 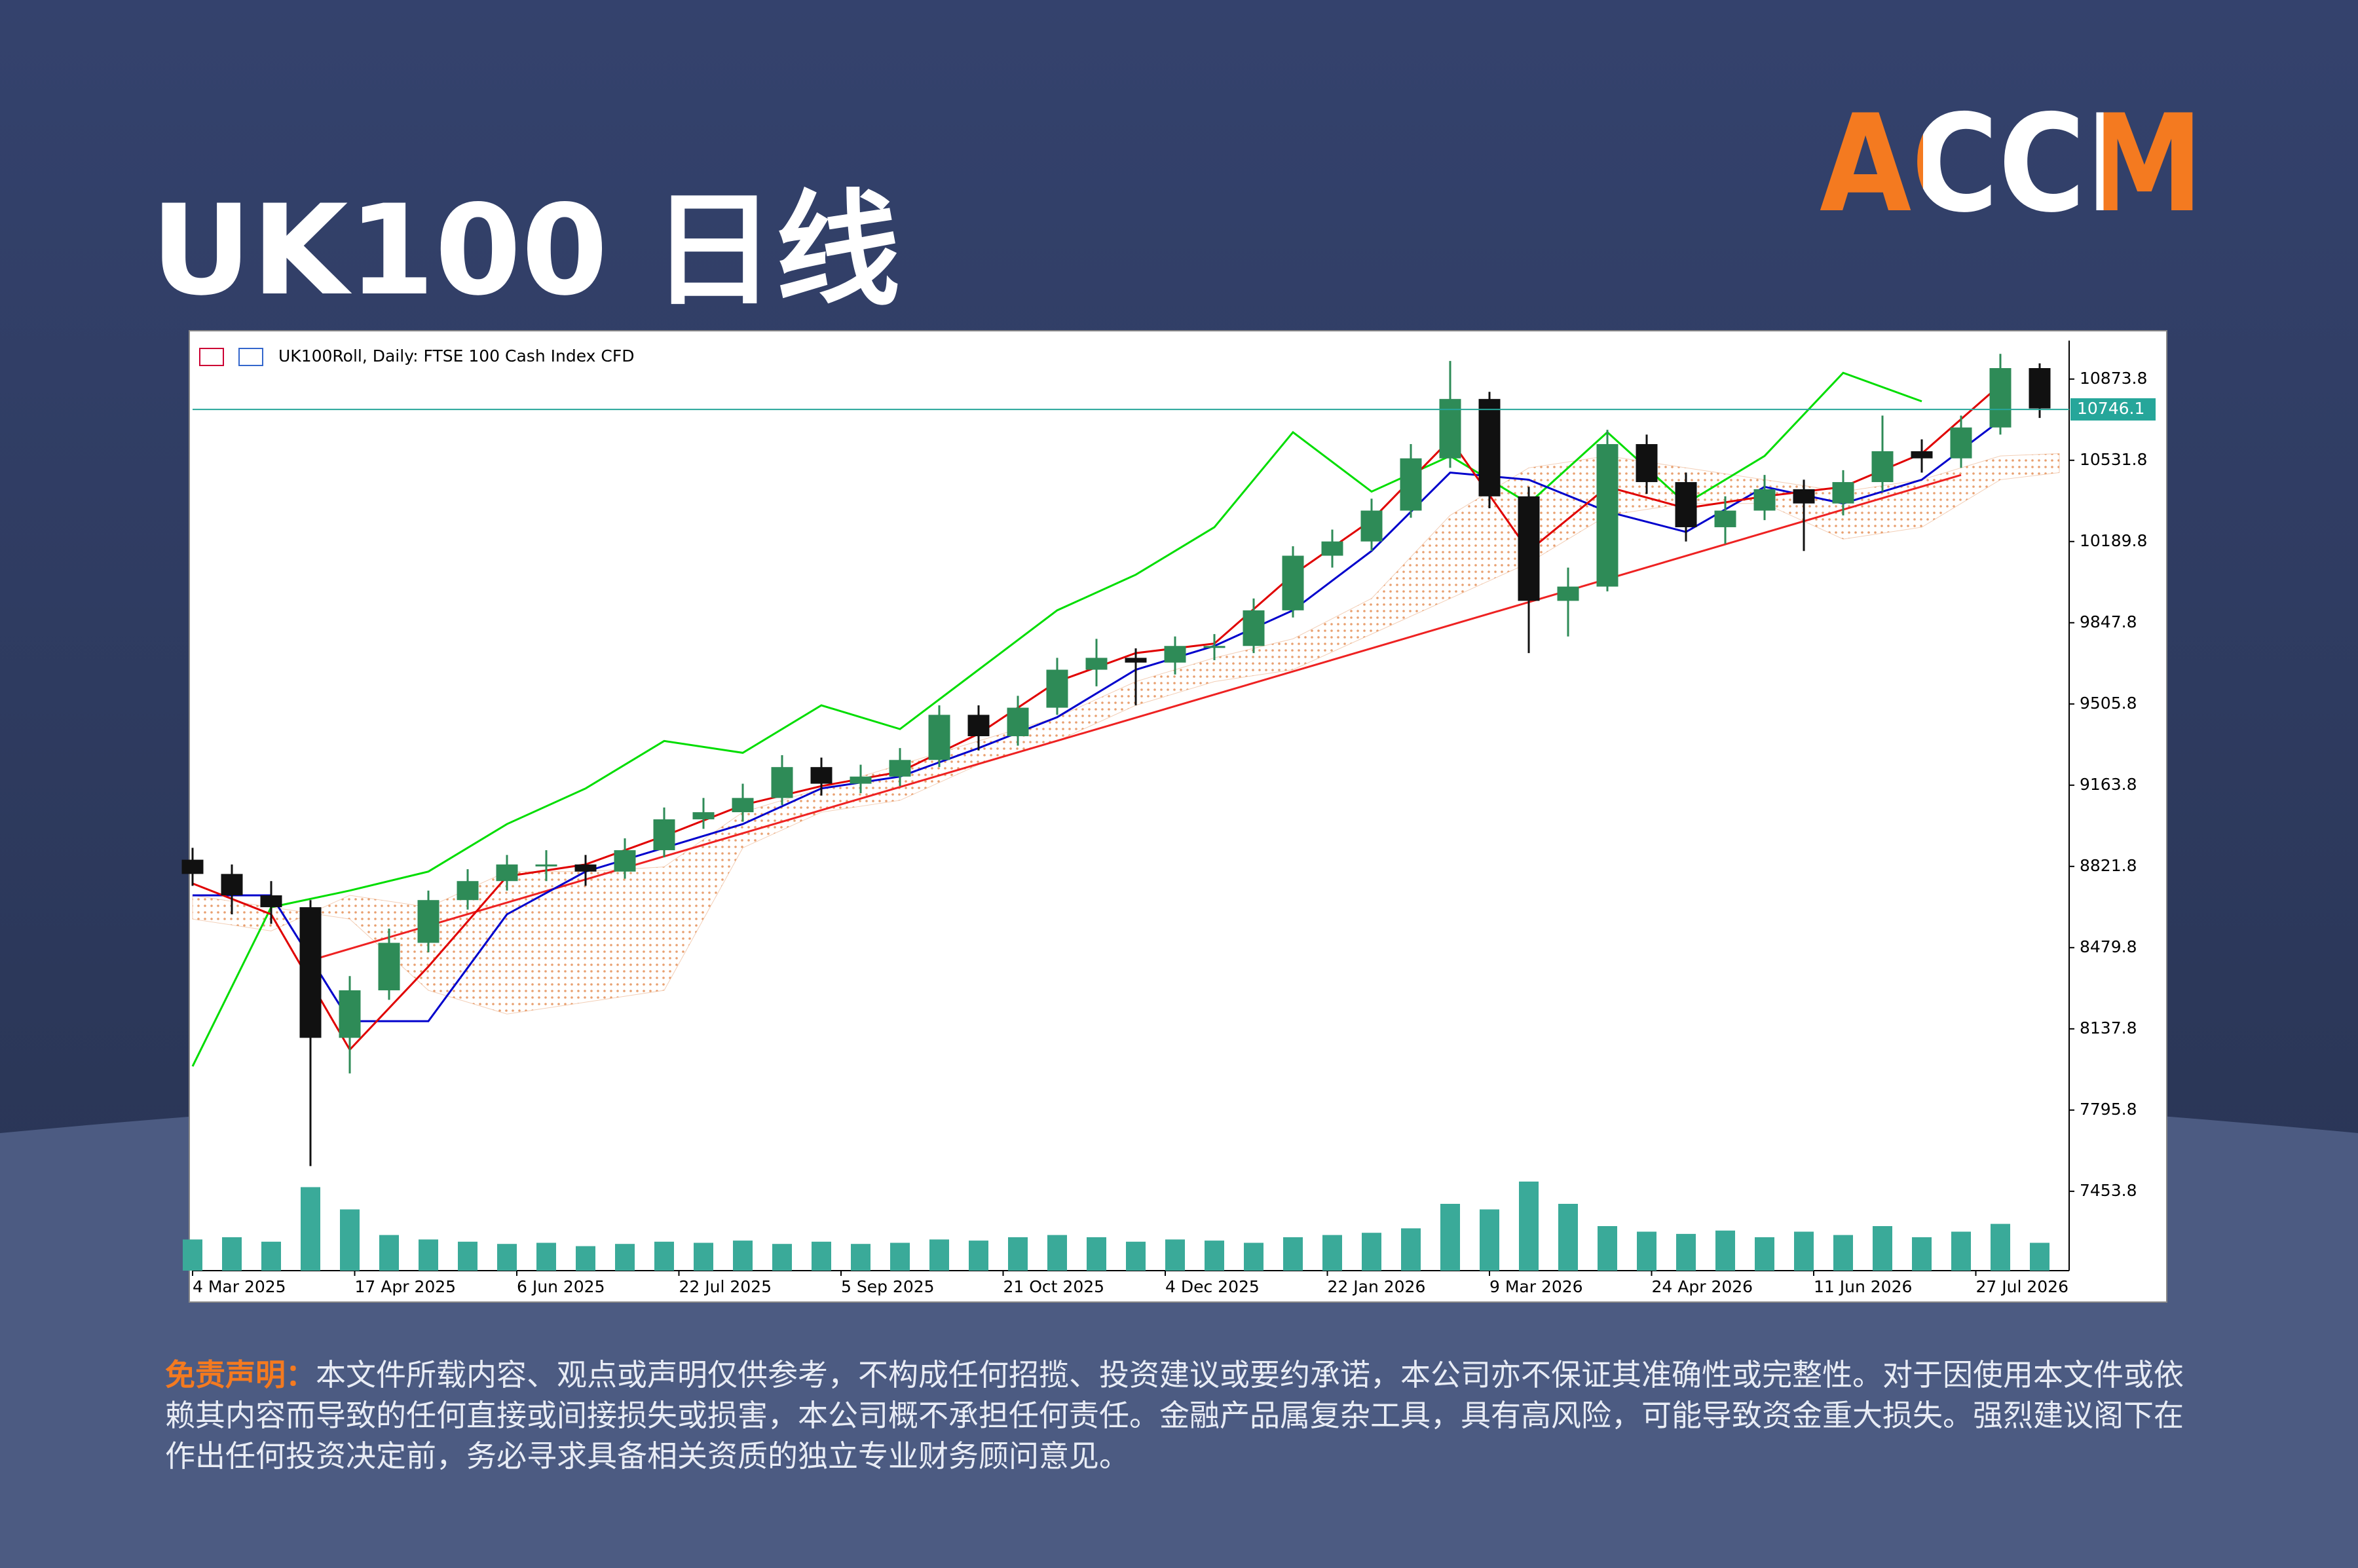 I want to click on y-tick-label: 8137.8, so click(x=2109, y=1027).